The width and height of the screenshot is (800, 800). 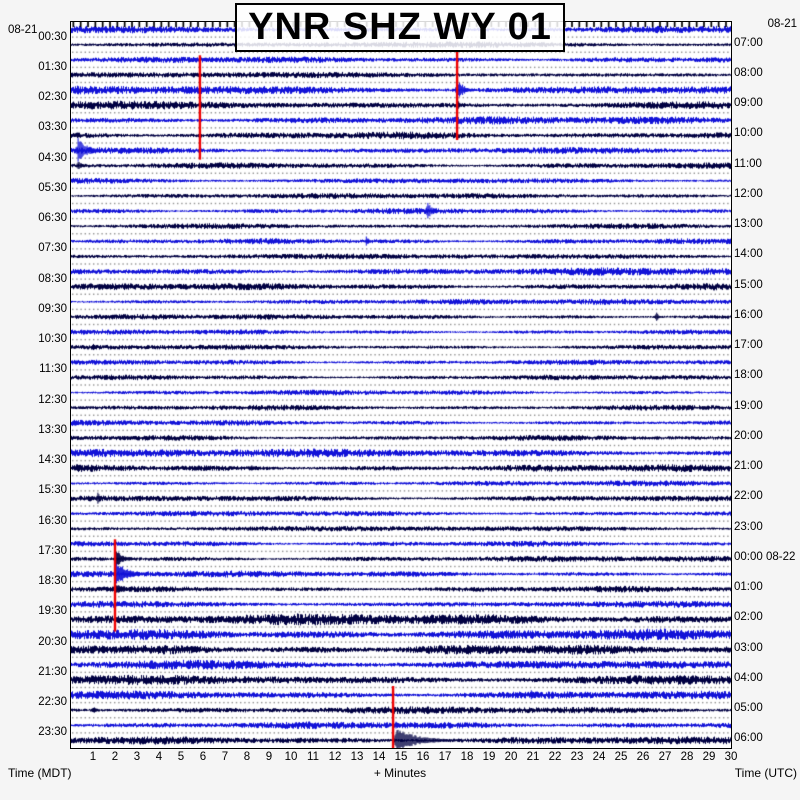 What do you see at coordinates (52, 460) in the screenshot?
I see `mdt-time-label: 14:30` at bounding box center [52, 460].